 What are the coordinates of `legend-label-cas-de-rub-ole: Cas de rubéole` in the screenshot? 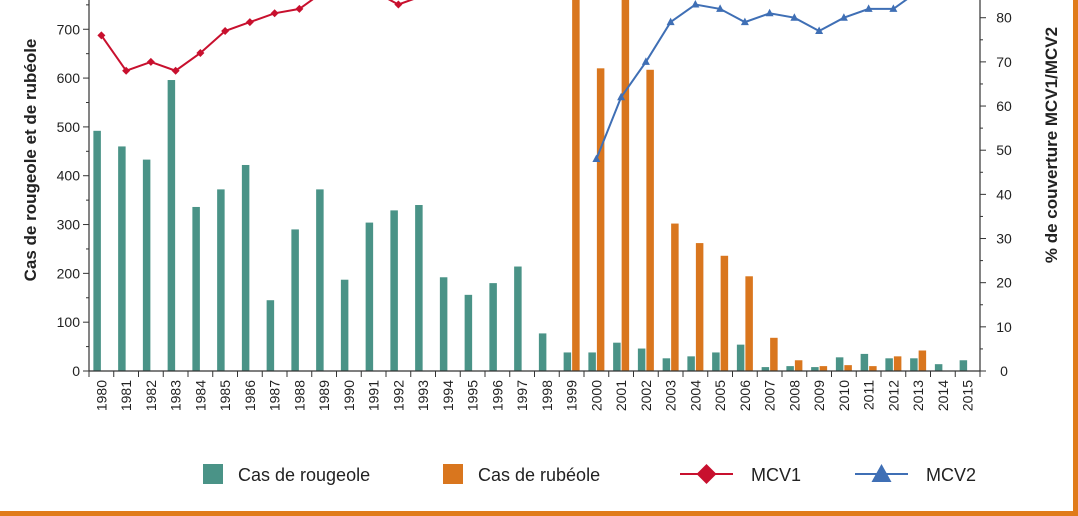 It's located at (539, 475).